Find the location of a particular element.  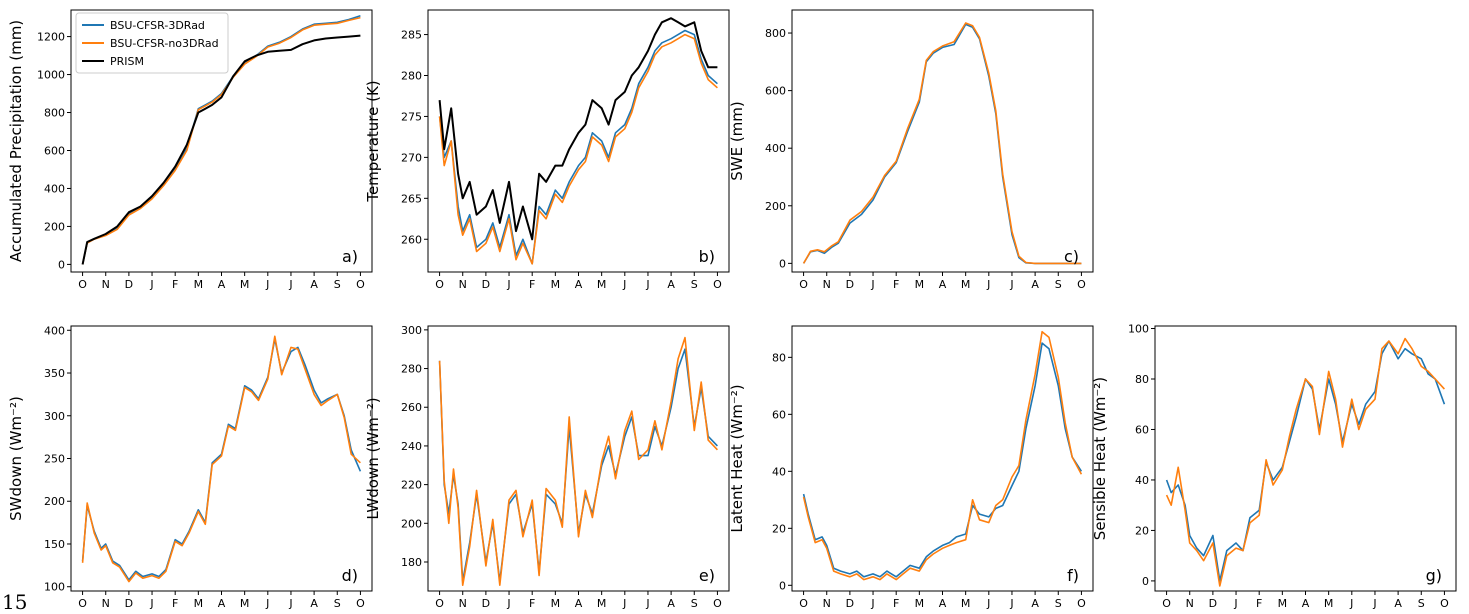

y-axis-label: Accumulated Precipitation (mm) is located at coordinates (16, 141).